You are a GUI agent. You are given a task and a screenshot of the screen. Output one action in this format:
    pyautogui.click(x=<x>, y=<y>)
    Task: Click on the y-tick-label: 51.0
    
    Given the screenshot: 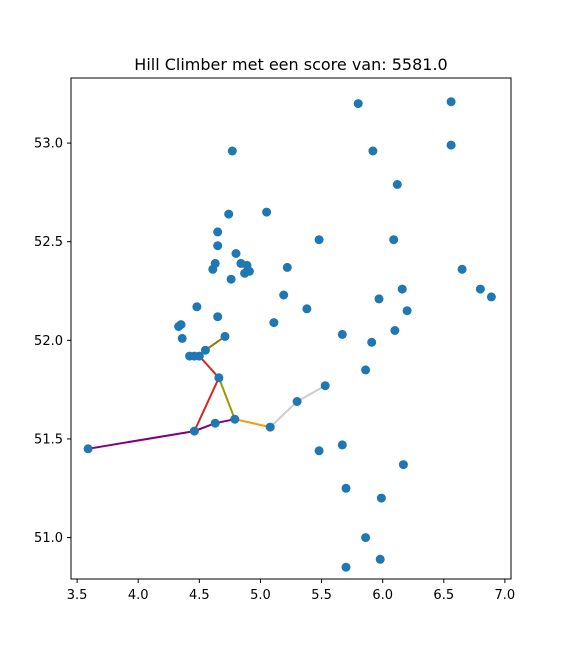 What is the action you would take?
    pyautogui.click(x=48, y=538)
    